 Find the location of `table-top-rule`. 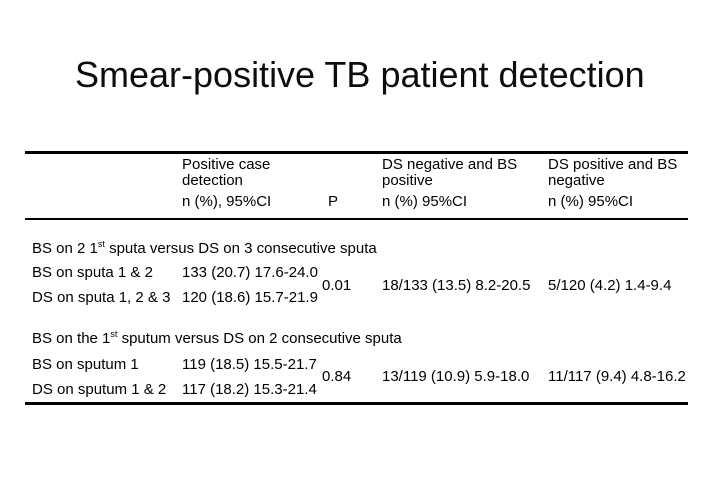

table-top-rule is located at coordinates (356, 152).